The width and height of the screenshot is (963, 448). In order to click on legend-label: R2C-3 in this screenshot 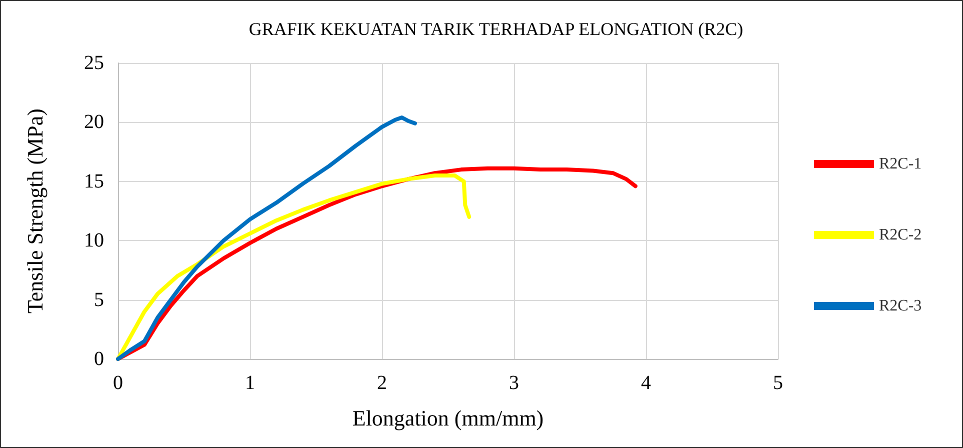, I will do `click(900, 306)`.